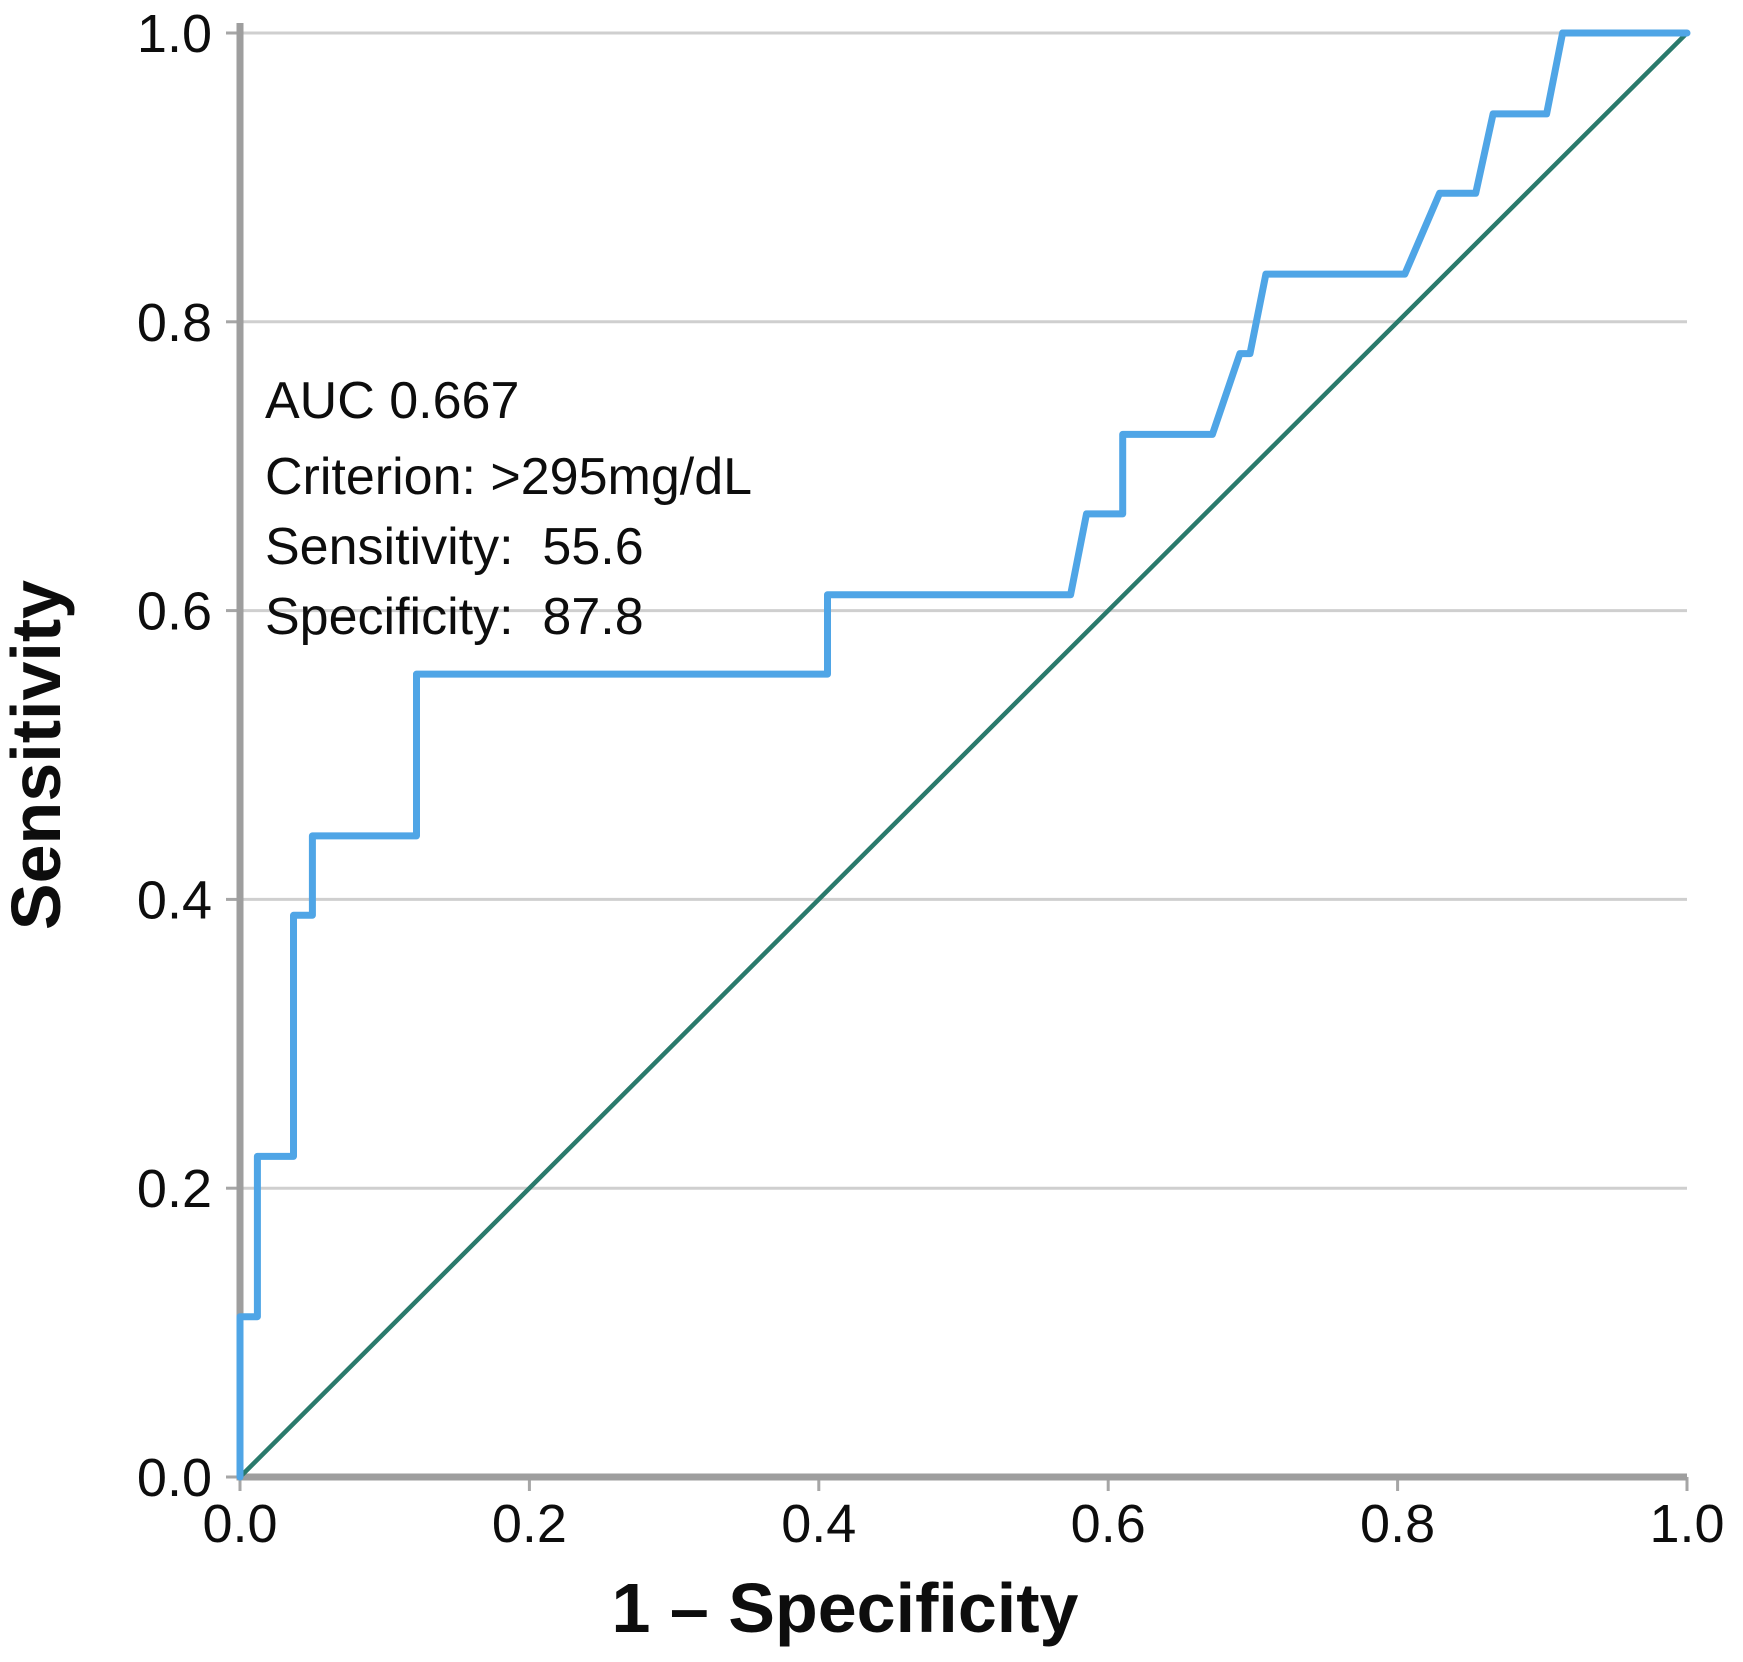 Image resolution: width=1743 pixels, height=1662 pixels. I want to click on annotation-auc: AUC 0.667, so click(392, 401).